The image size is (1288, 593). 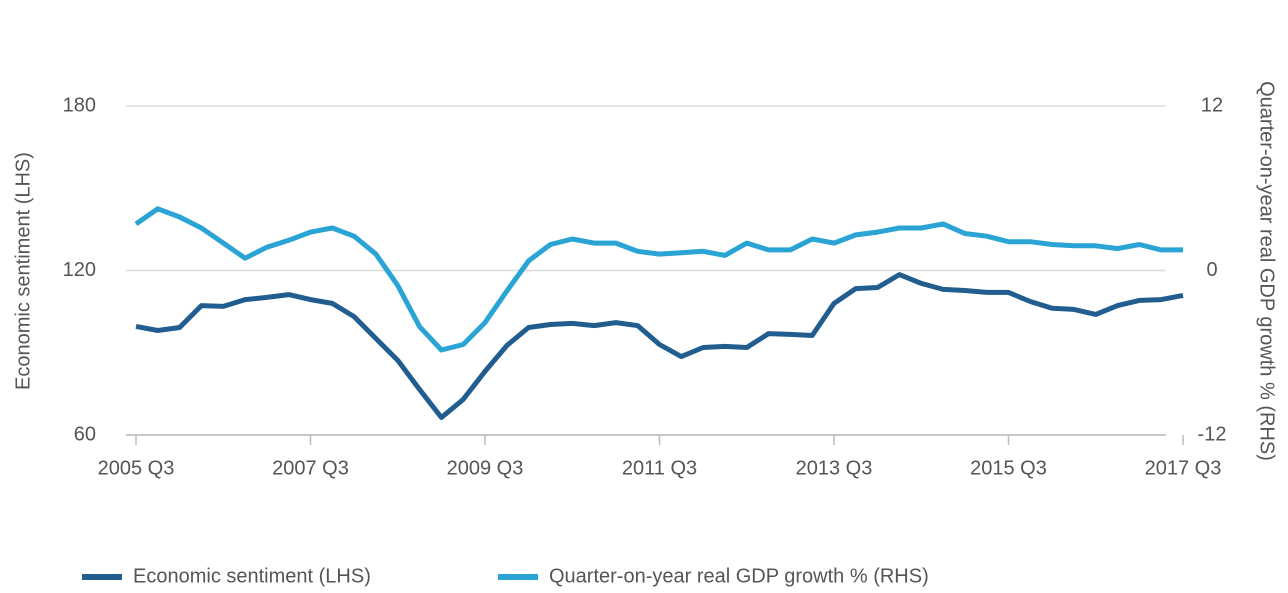 I want to click on y-tick-label: 180, so click(x=79, y=105).